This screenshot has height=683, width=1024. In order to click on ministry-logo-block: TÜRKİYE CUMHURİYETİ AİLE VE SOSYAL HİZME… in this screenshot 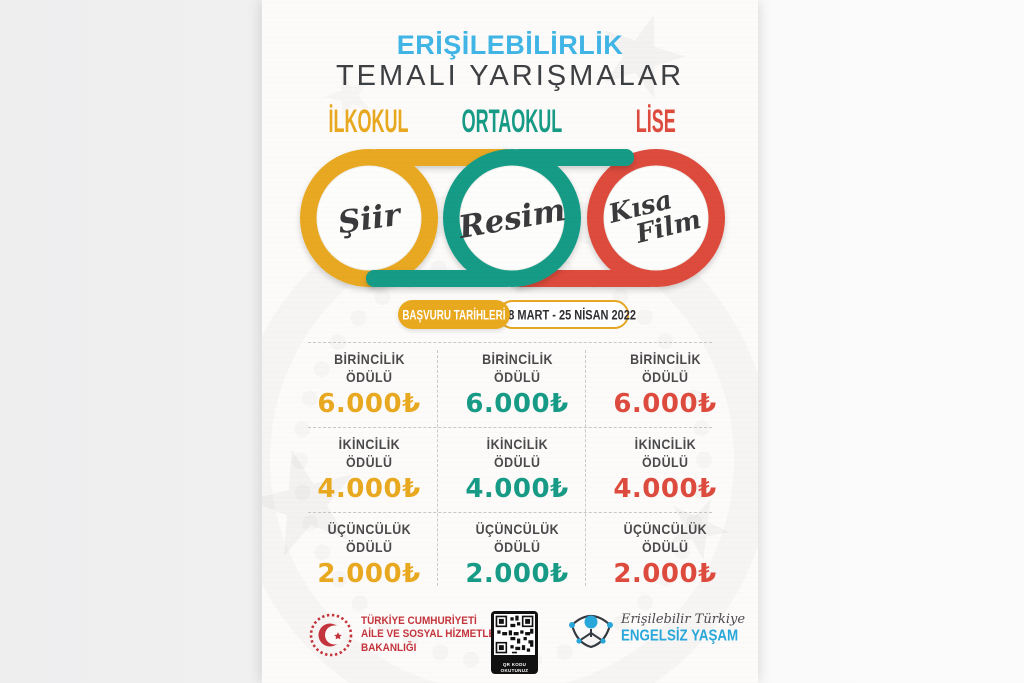, I will do `click(409, 635)`.